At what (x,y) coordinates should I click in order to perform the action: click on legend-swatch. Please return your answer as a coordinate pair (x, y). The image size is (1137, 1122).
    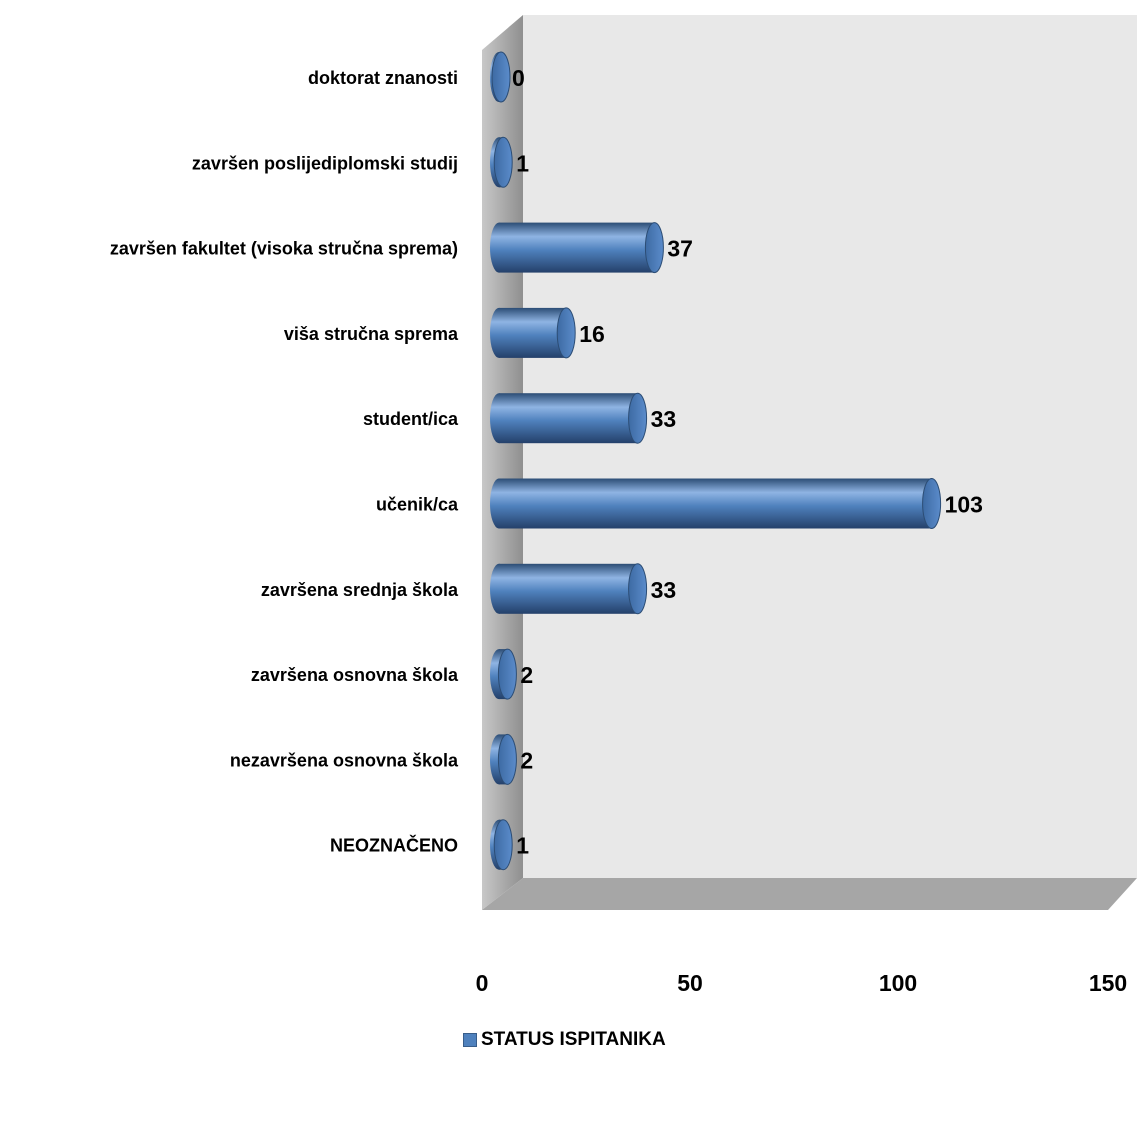
    Looking at the image, I should click on (470, 1040).